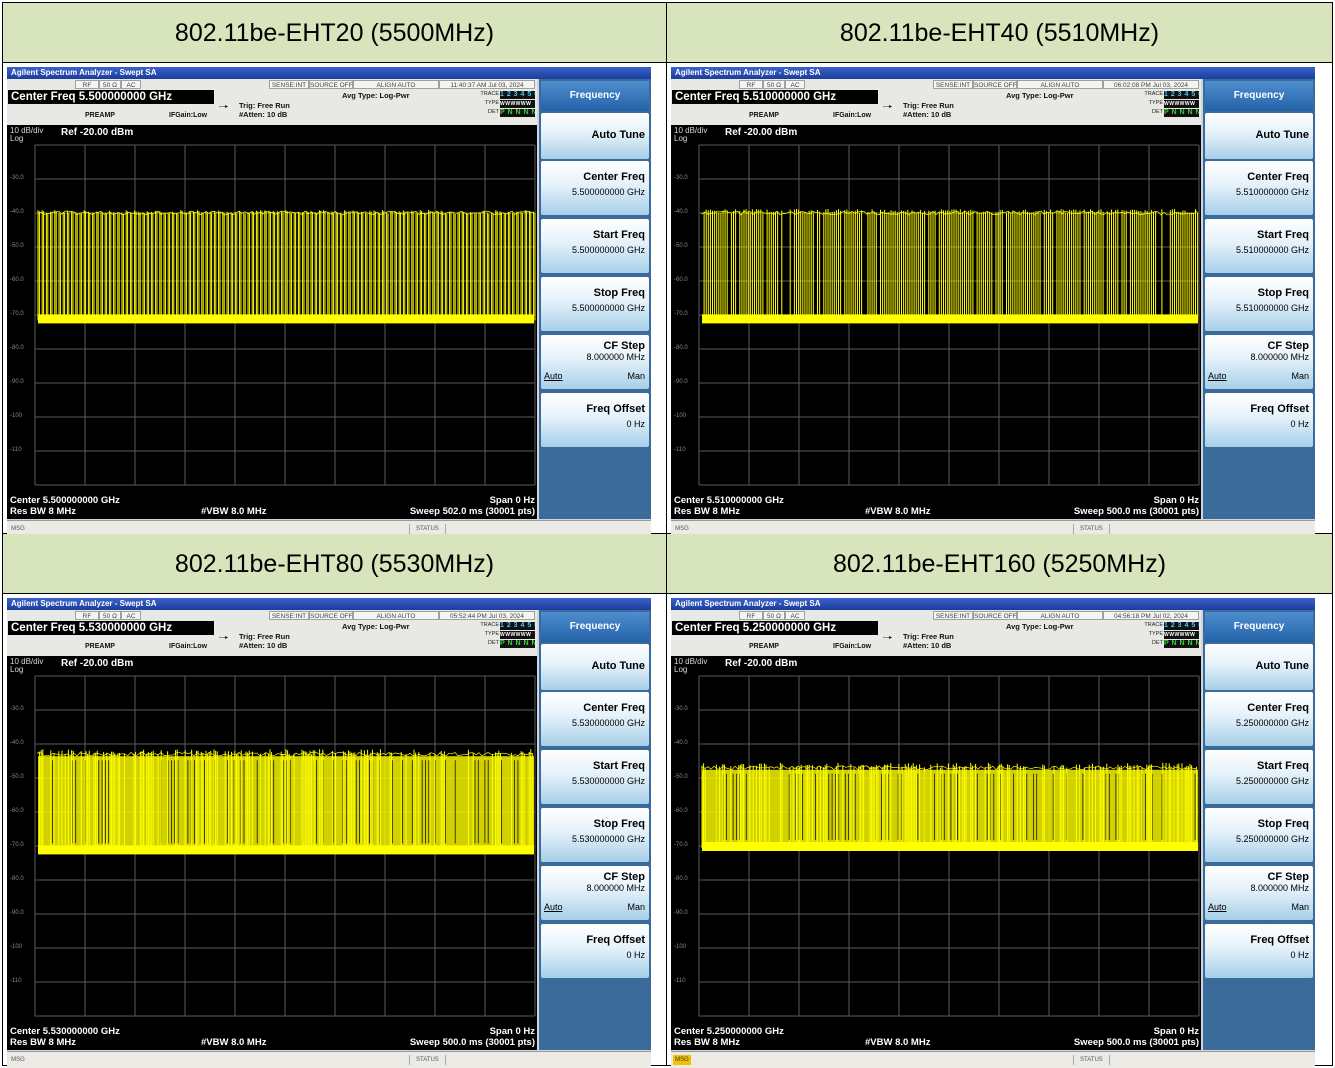  What do you see at coordinates (331, 615) in the screenshot?
I see `source-indicator: SOURCE OFF` at bounding box center [331, 615].